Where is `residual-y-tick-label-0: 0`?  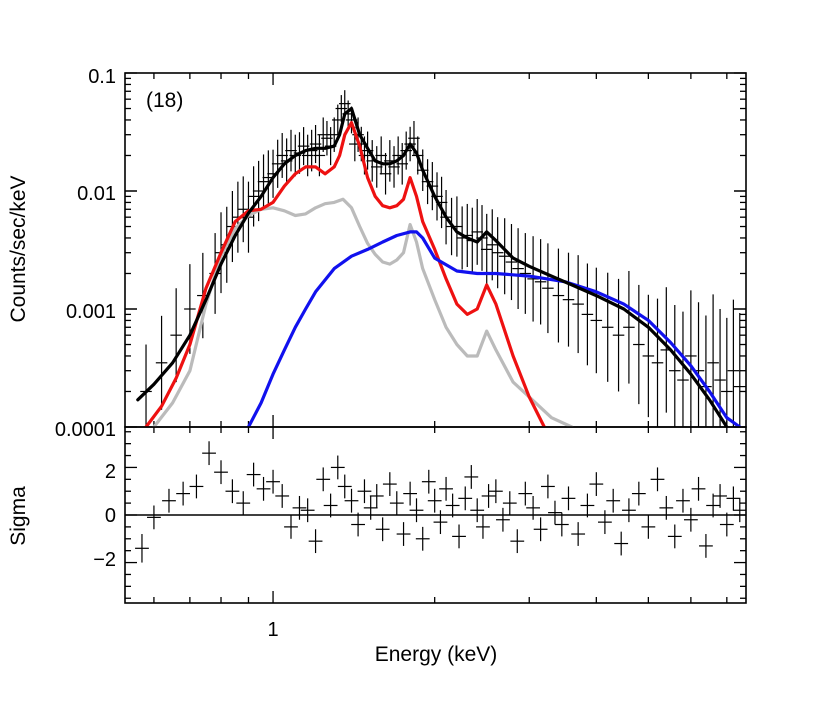
residual-y-tick-label-0: 0 is located at coordinates (110, 516).